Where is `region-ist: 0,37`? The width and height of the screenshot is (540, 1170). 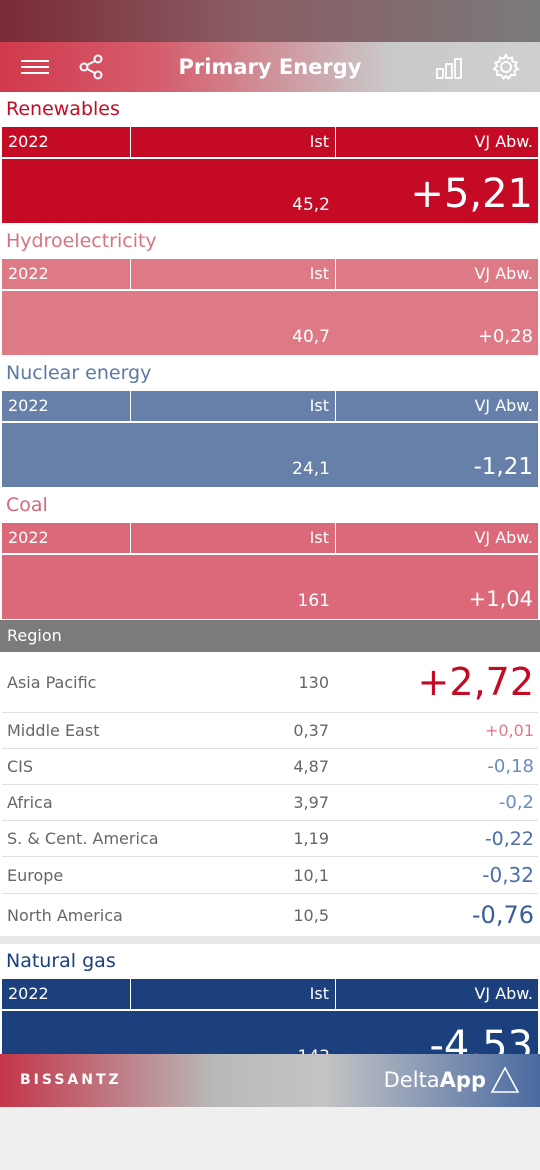
region-ist: 0,37 is located at coordinates (311, 730).